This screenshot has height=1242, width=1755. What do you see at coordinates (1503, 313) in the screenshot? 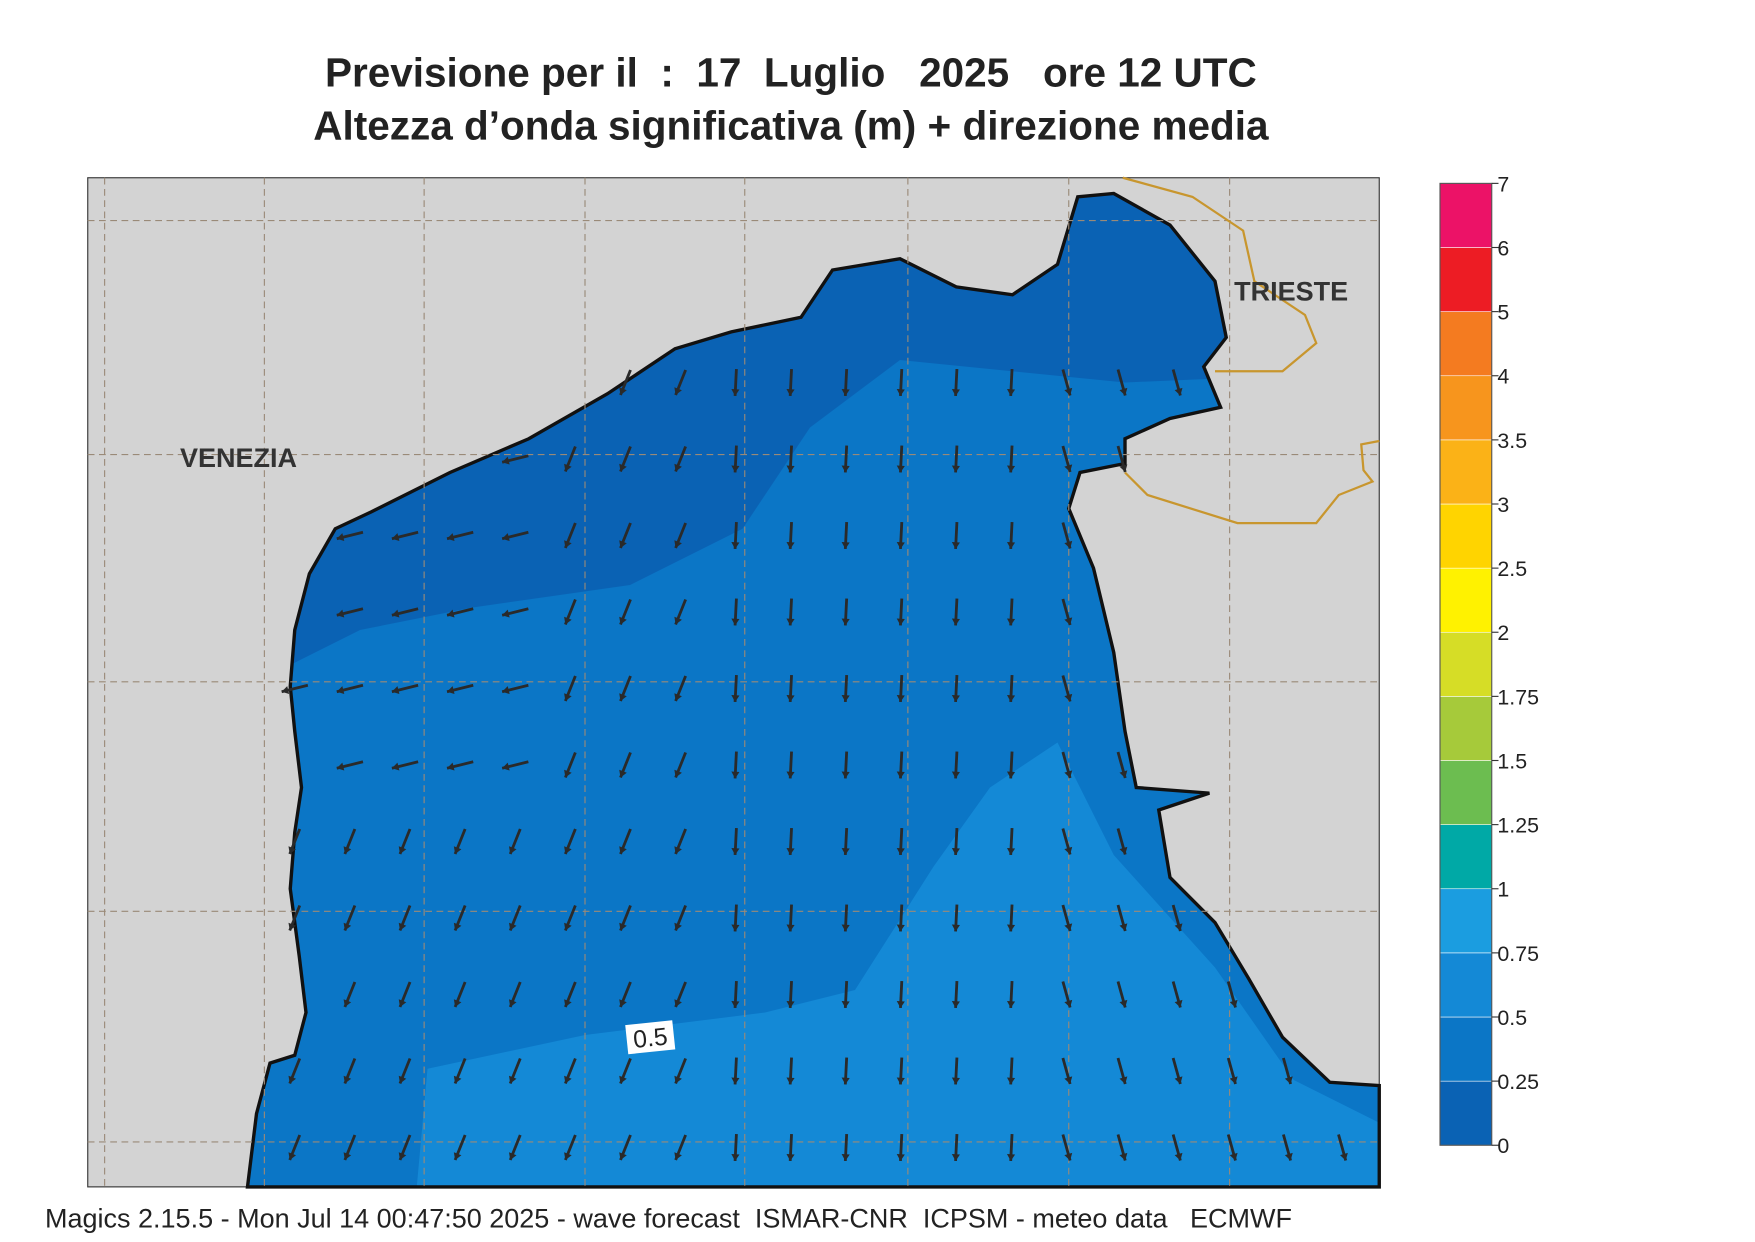
I see `legend-label: 5` at bounding box center [1503, 313].